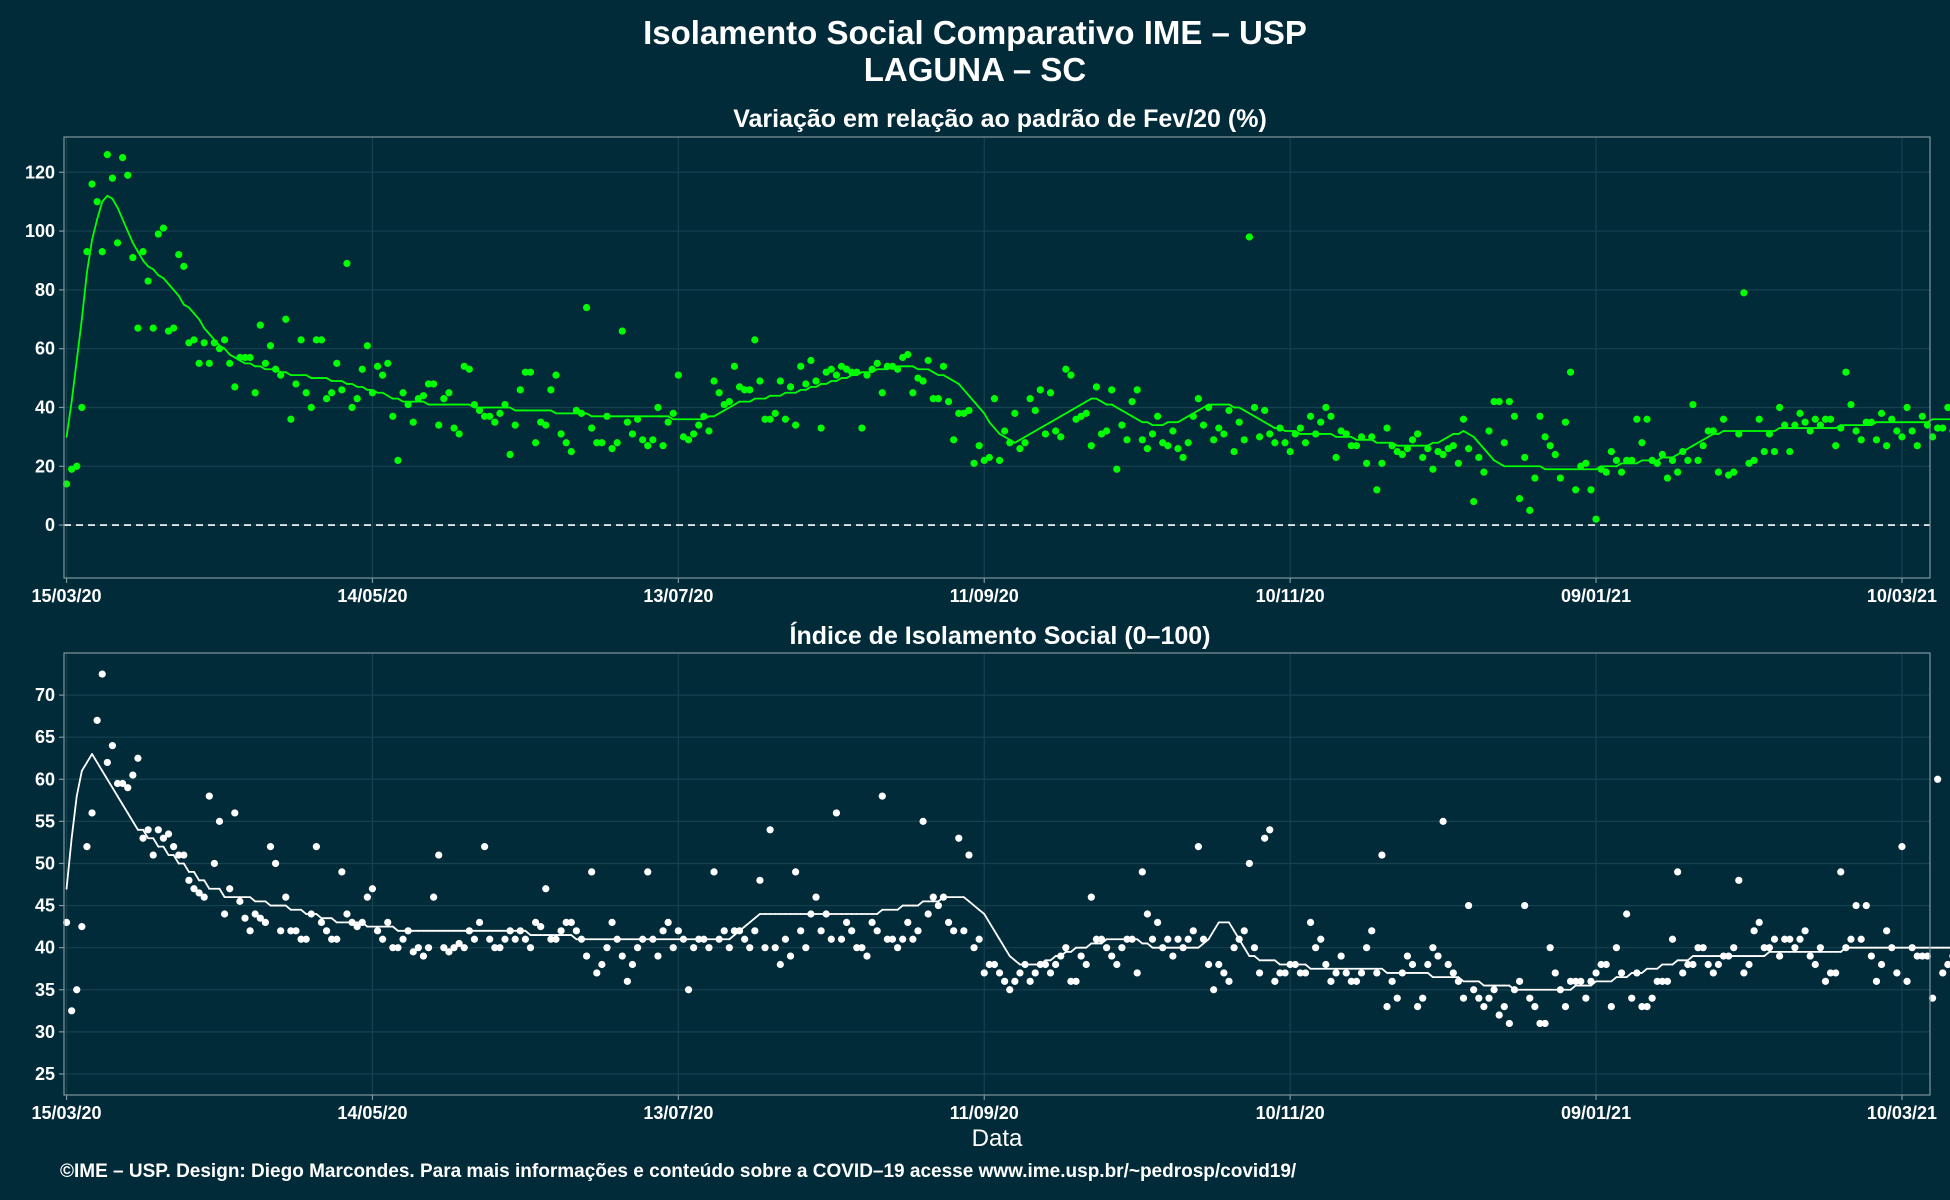 Image resolution: width=1950 pixels, height=1200 pixels. I want to click on y-tick-label: 60, so click(45, 349).